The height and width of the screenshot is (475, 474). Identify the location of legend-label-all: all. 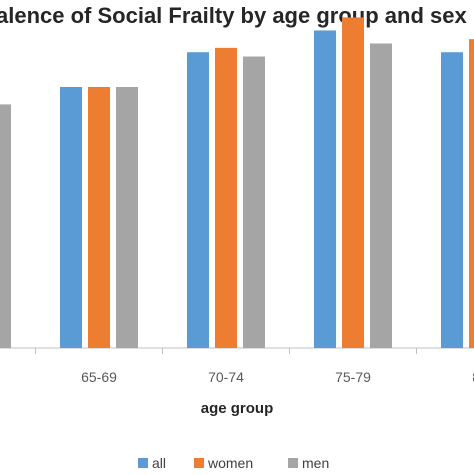
(159, 463).